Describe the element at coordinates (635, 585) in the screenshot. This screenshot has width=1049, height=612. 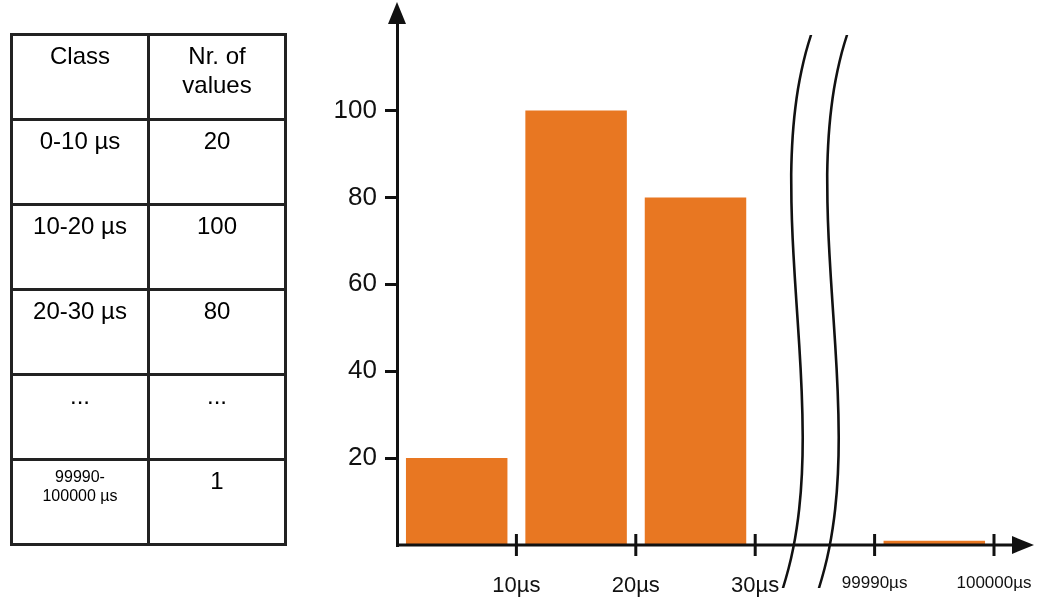
I see `text: 20µs` at that location.